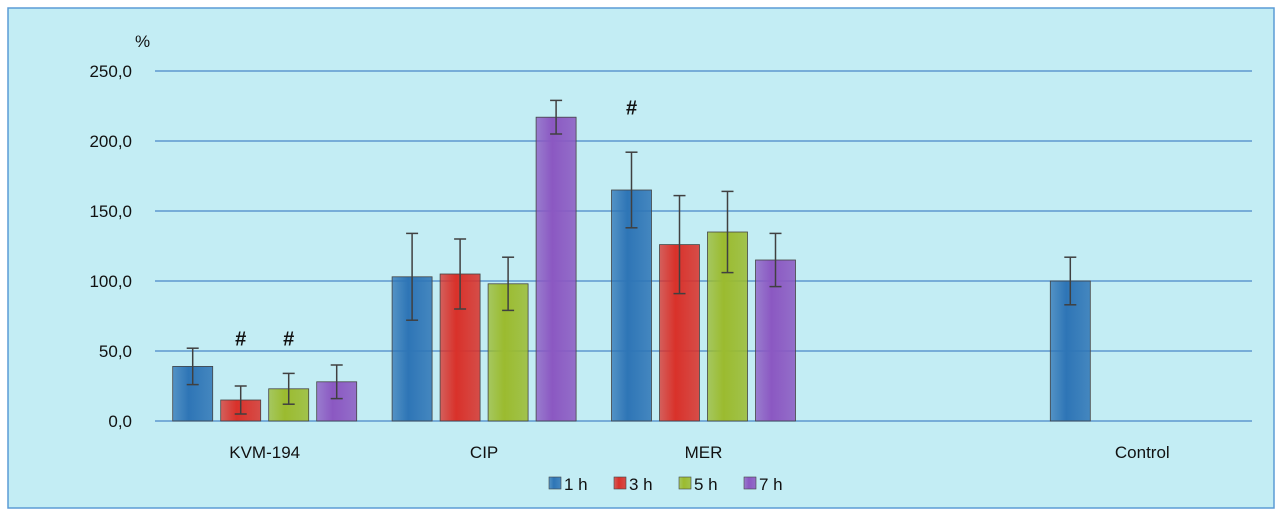  I want to click on x-axis-categories: KVM-194 CIP MER Control, so click(699, 452).